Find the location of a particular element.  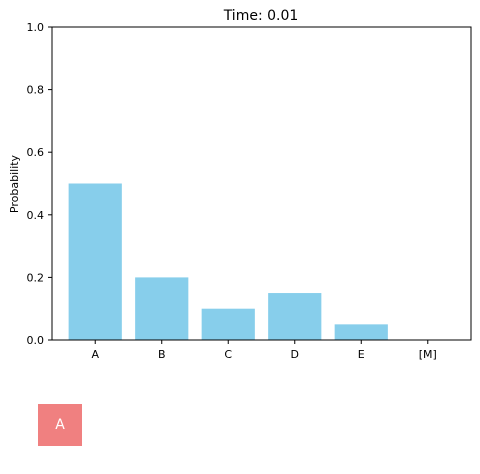

token-label: A is located at coordinates (60, 425).